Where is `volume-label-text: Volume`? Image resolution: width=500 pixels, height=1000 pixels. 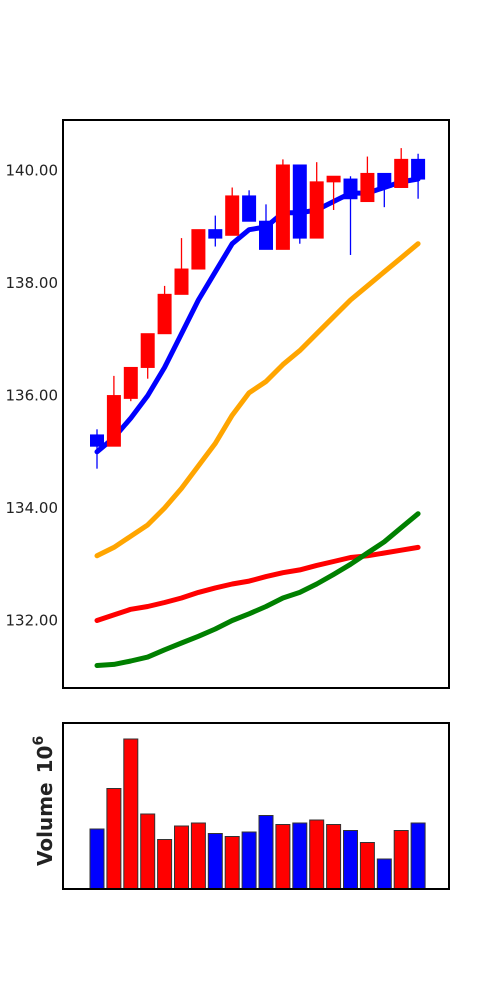 volume-label-text: Volume is located at coordinates (45, 824).